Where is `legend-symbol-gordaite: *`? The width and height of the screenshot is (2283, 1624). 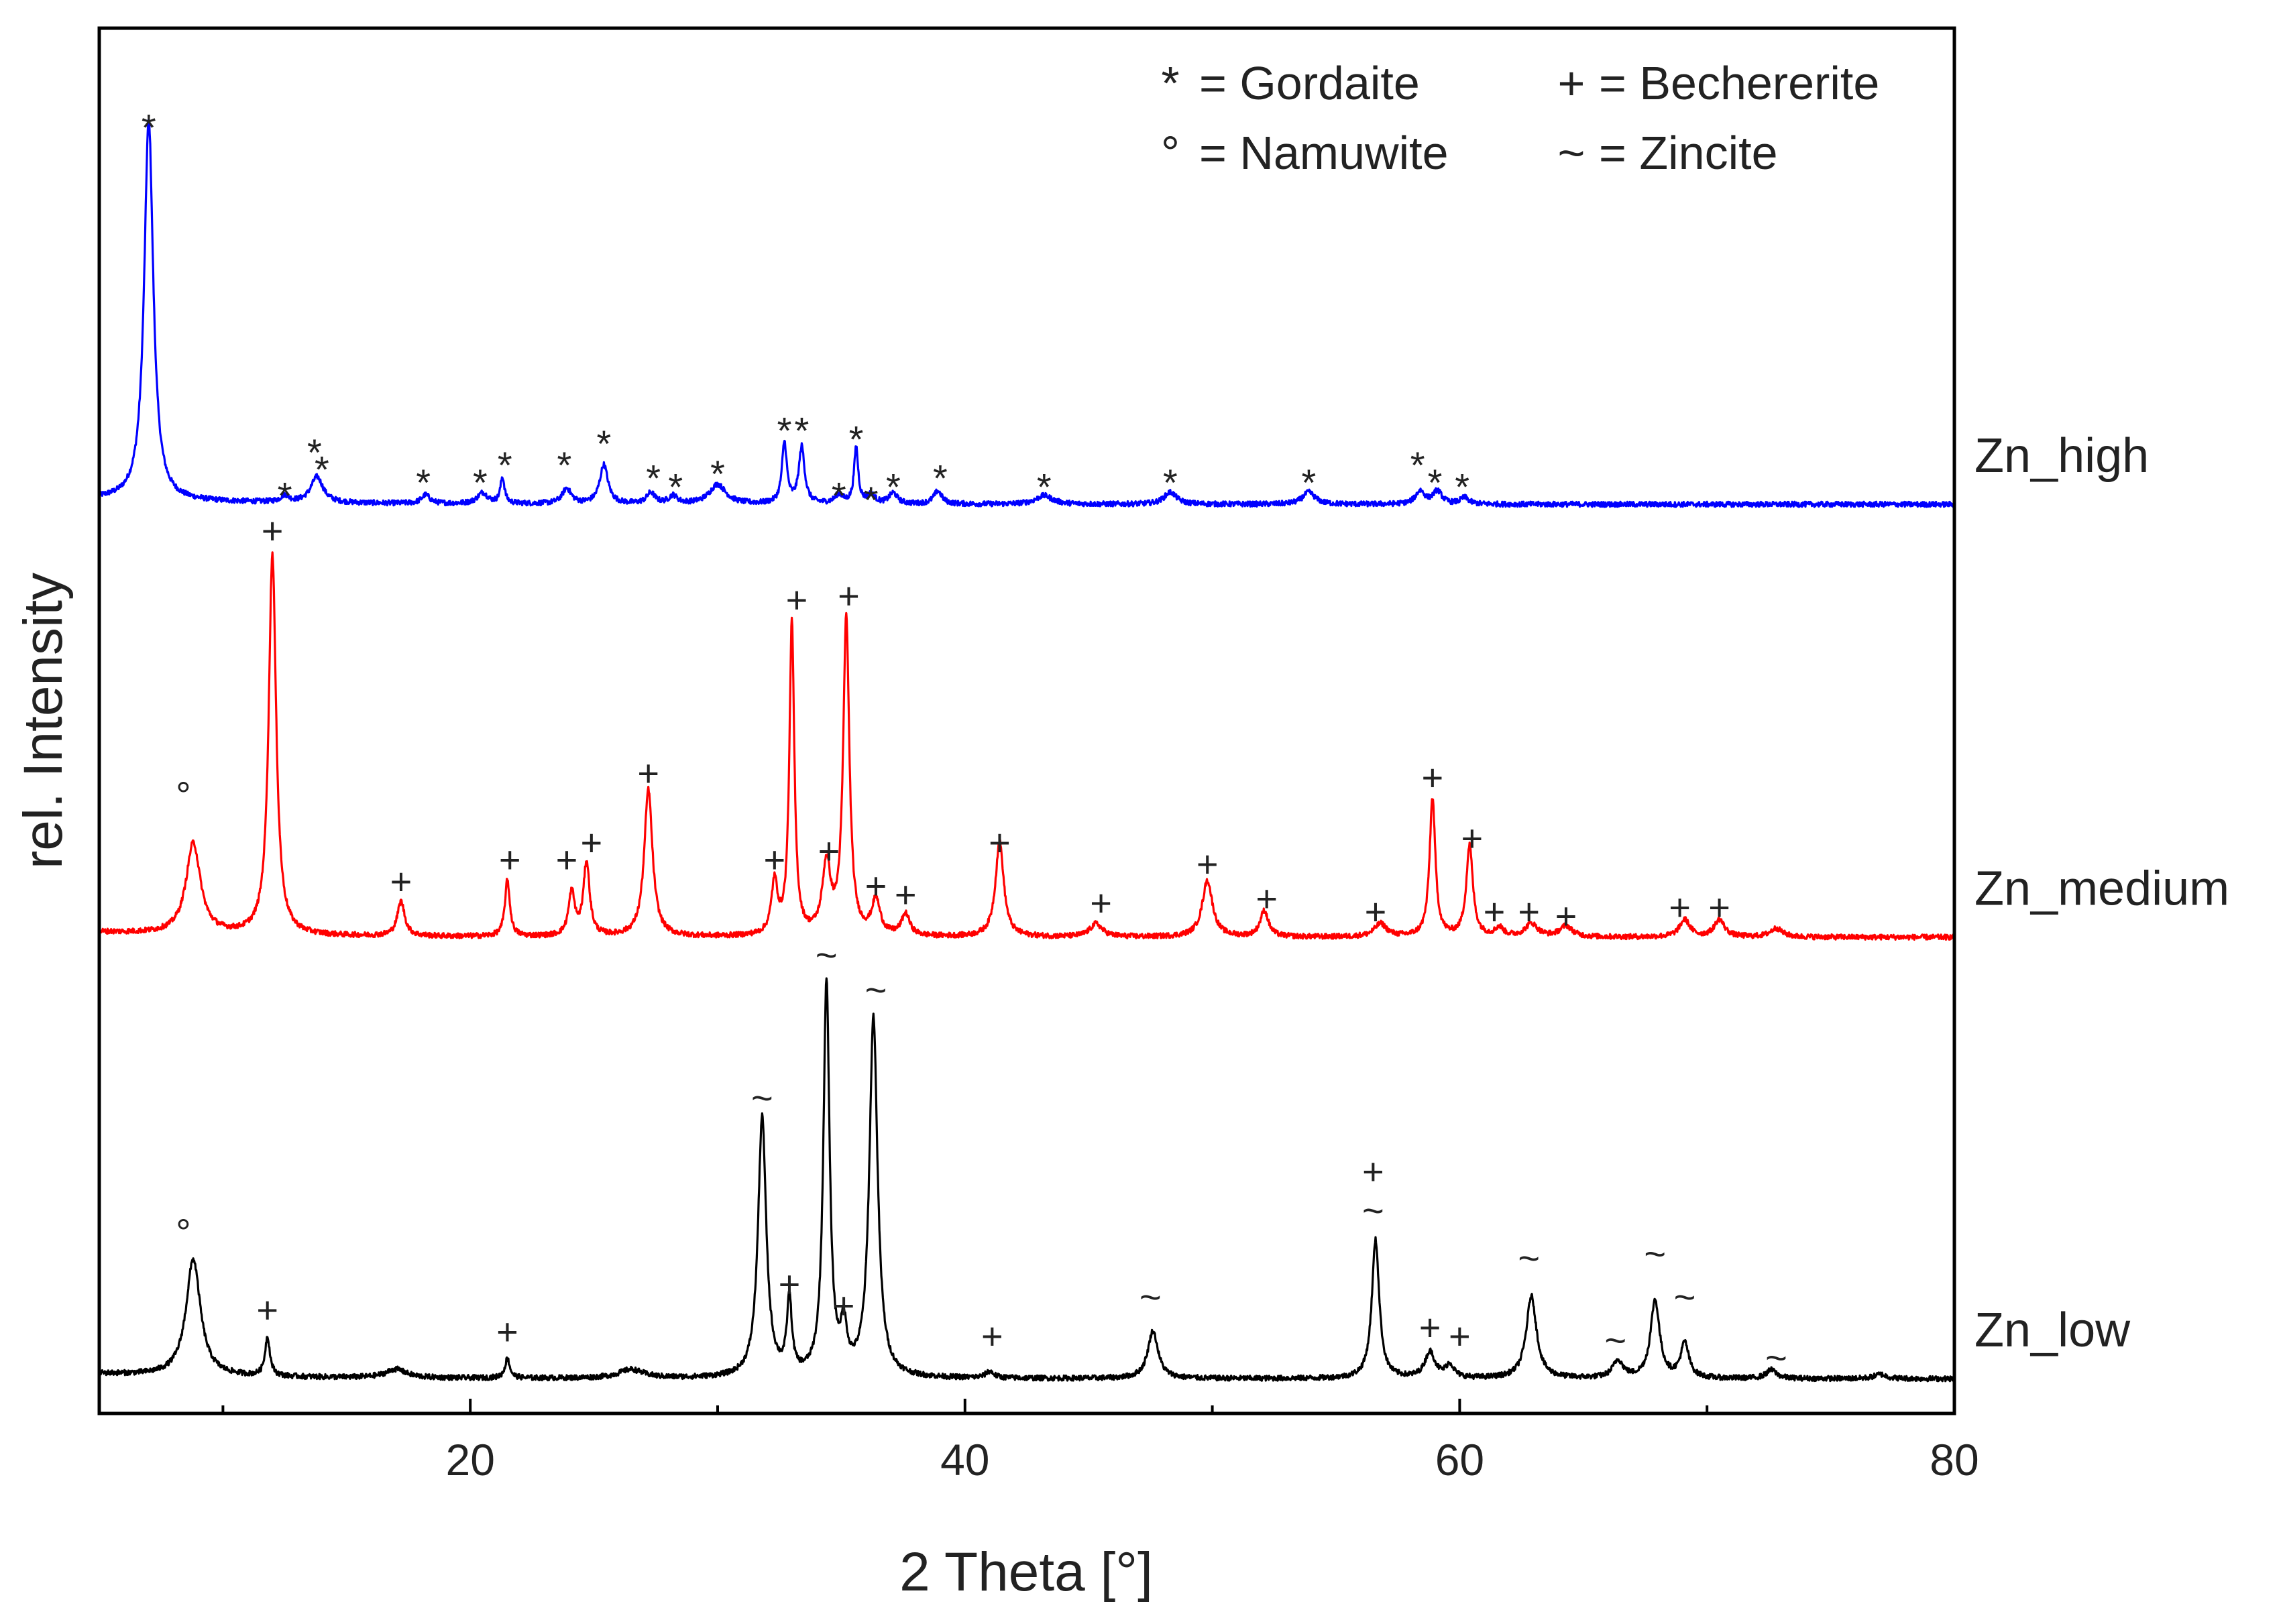 legend-symbol-gordaite: * is located at coordinates (1170, 83).